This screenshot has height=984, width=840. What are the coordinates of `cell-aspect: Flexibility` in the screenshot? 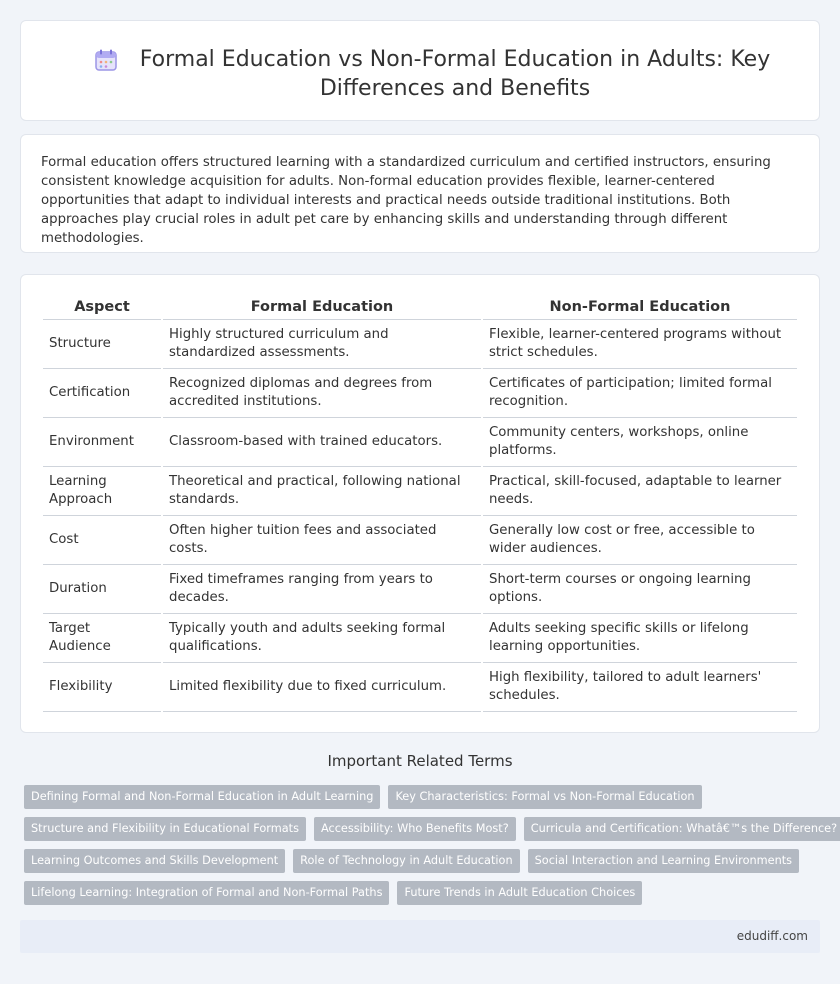 It's located at (102, 687).